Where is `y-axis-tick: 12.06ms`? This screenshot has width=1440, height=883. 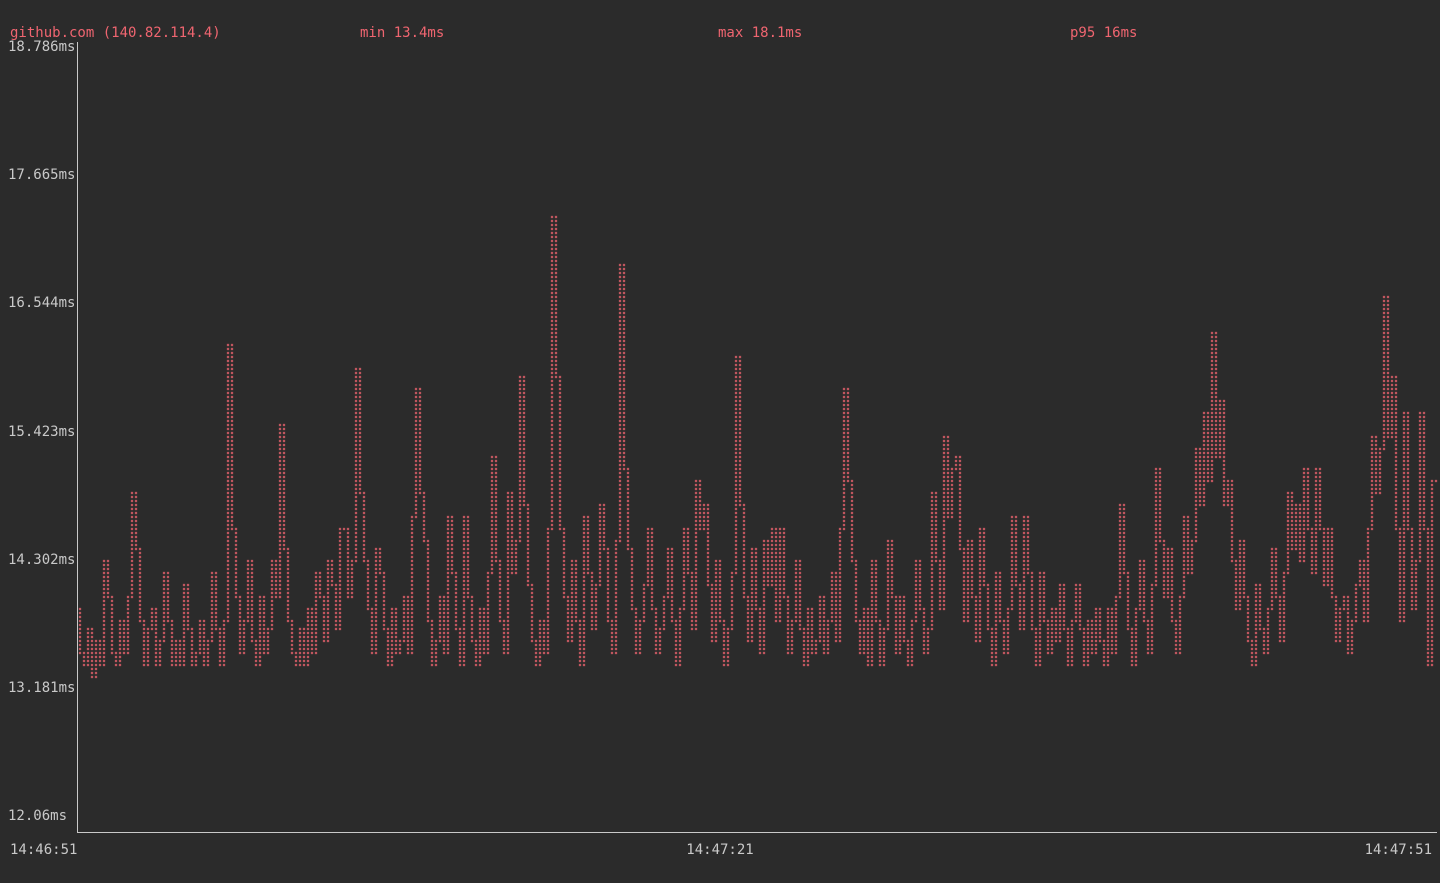 y-axis-tick: 12.06ms is located at coordinates (38, 816).